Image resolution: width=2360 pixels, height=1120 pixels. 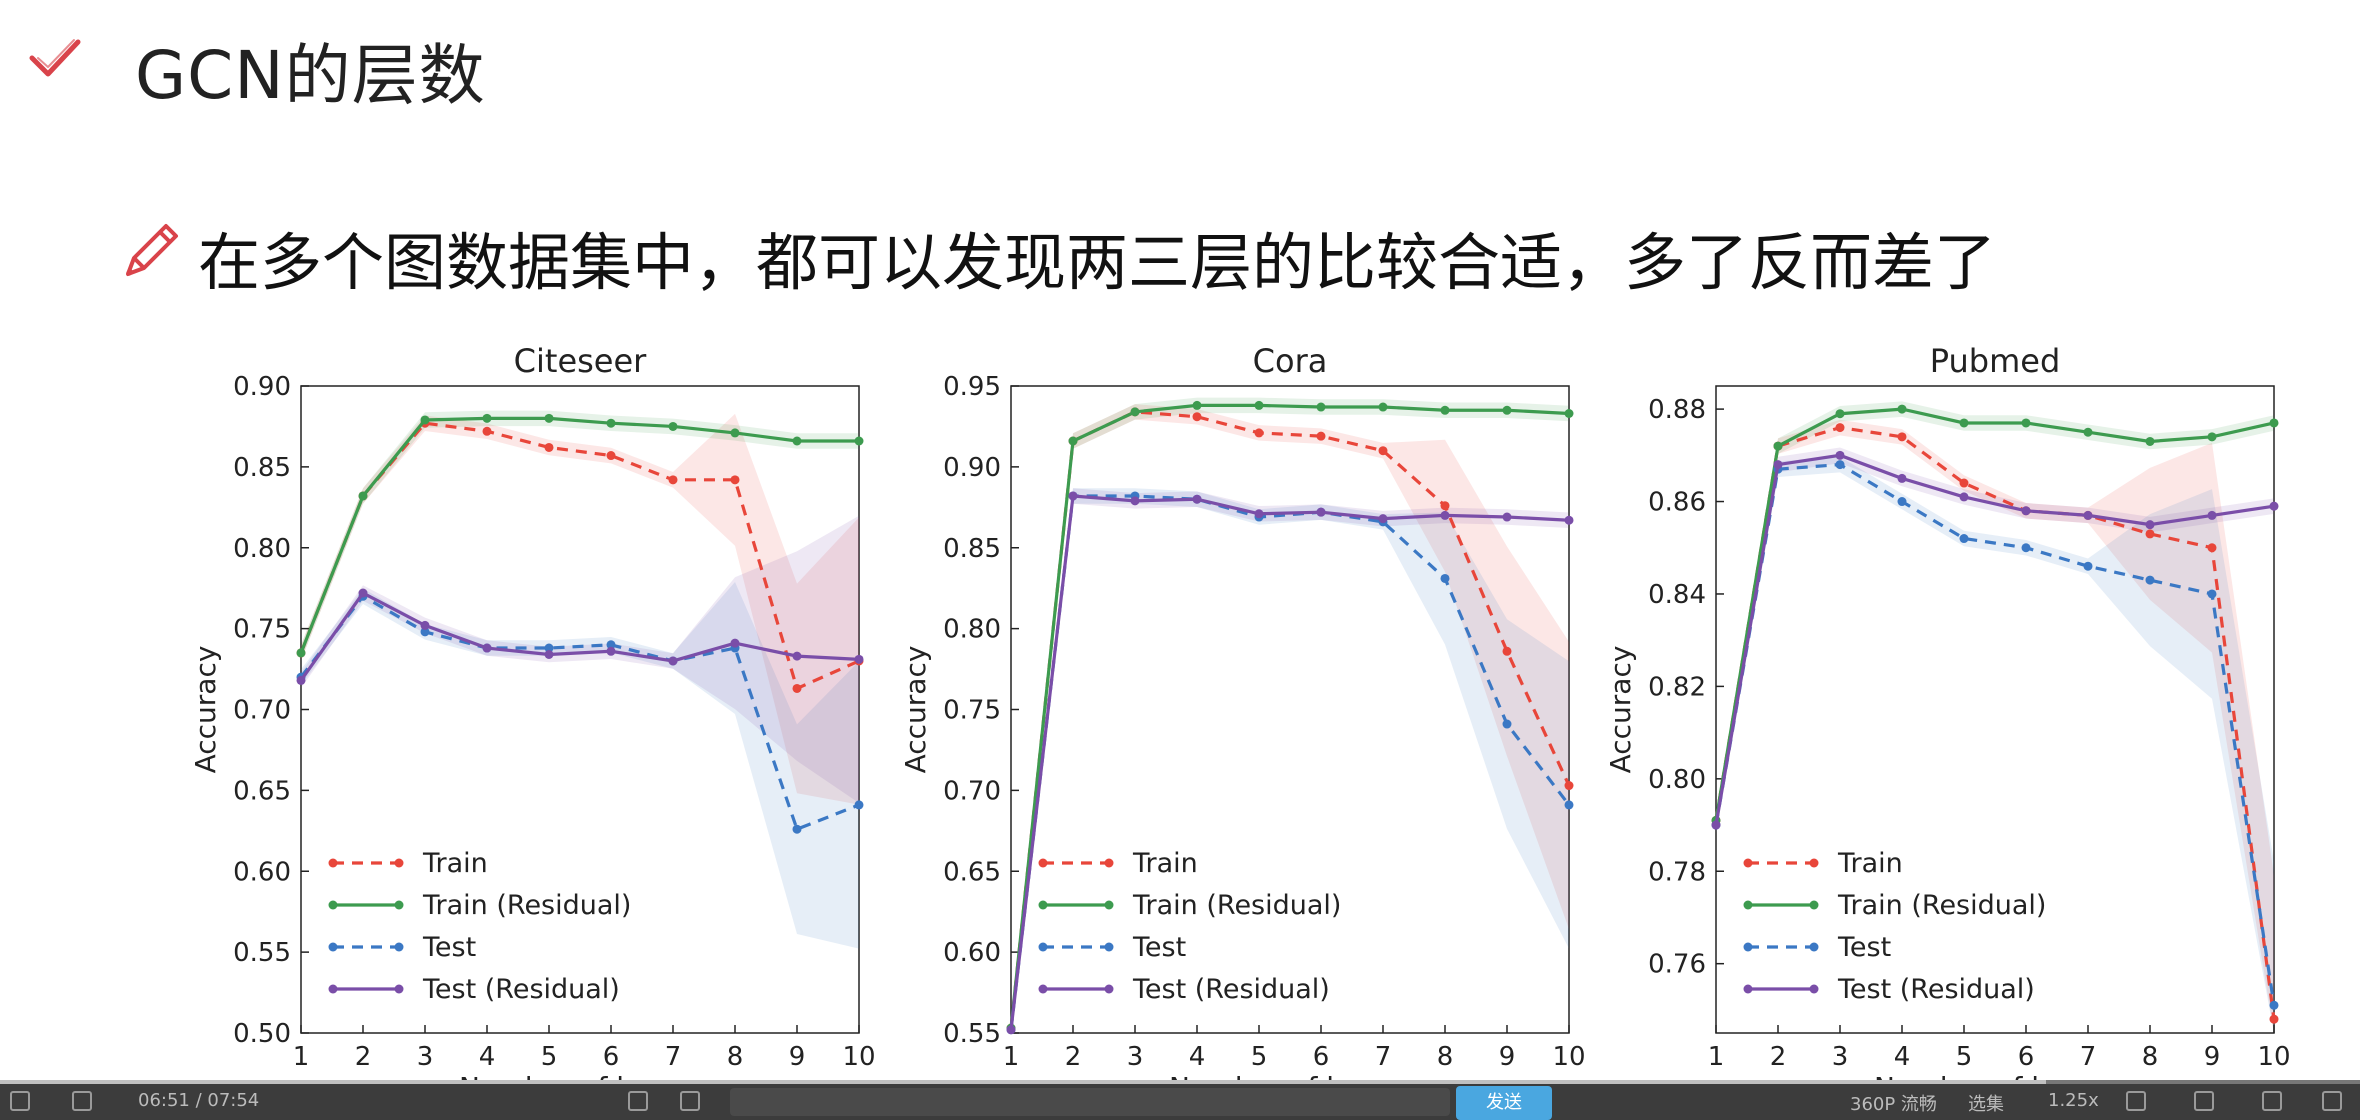 What do you see at coordinates (1097, 262) in the screenshot?
I see `slide-subtitle: 在多个图数据集中，都可以发现两三层的比较合适，多了反而差了` at bounding box center [1097, 262].